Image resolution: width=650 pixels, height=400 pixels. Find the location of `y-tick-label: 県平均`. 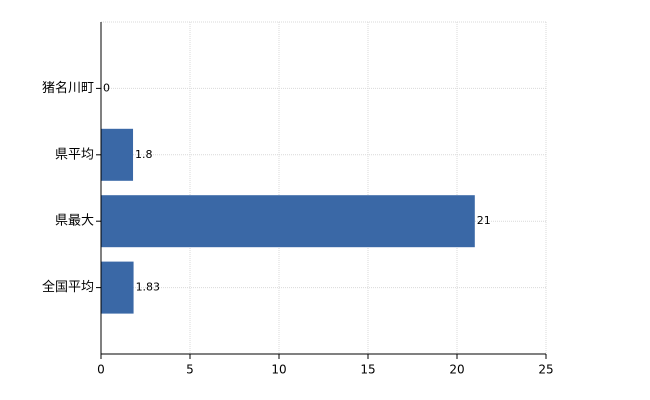

y-tick-label: 県平均 is located at coordinates (74, 154).